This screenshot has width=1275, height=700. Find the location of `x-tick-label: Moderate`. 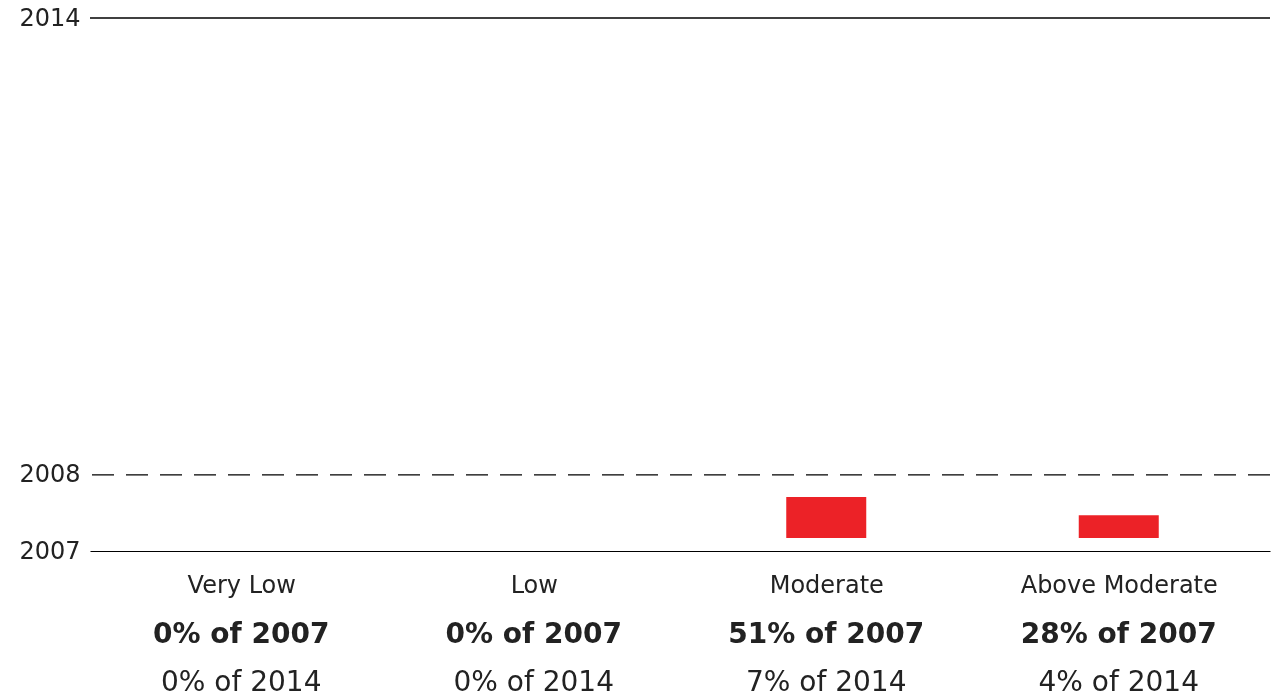

x-tick-label: Moderate is located at coordinates (826, 584).